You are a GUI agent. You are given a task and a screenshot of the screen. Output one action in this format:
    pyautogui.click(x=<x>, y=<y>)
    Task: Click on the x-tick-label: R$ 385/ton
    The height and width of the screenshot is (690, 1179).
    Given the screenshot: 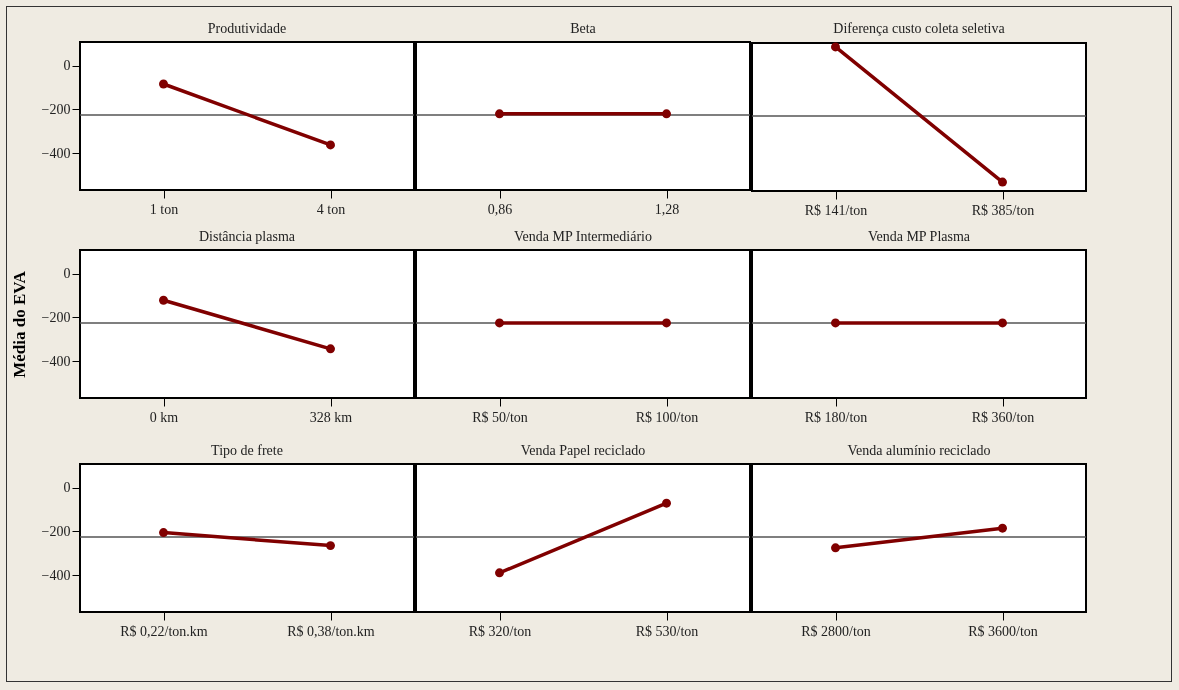 What is the action you would take?
    pyautogui.click(x=1003, y=210)
    